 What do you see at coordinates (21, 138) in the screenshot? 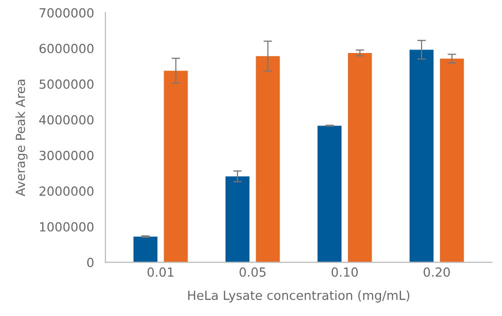
I see `y-axis-title: Average Peak Area` at bounding box center [21, 138].